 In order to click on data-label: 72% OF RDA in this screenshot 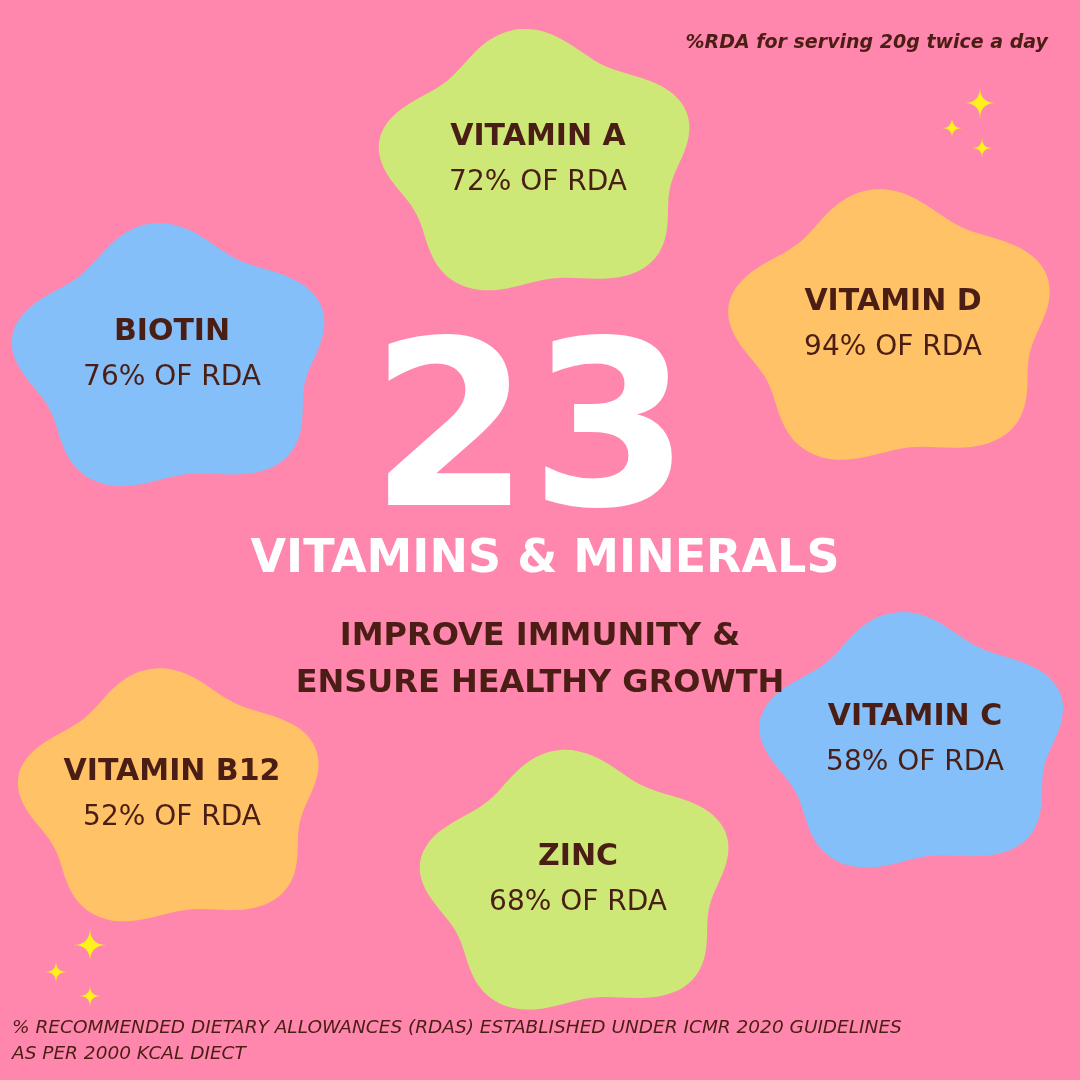, I will do `click(538, 180)`.